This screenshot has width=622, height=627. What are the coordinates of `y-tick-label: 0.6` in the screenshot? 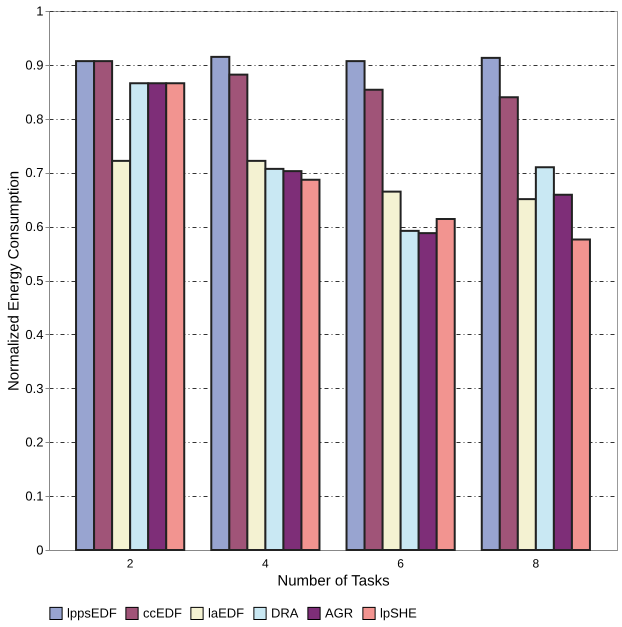 It's located at (34, 226).